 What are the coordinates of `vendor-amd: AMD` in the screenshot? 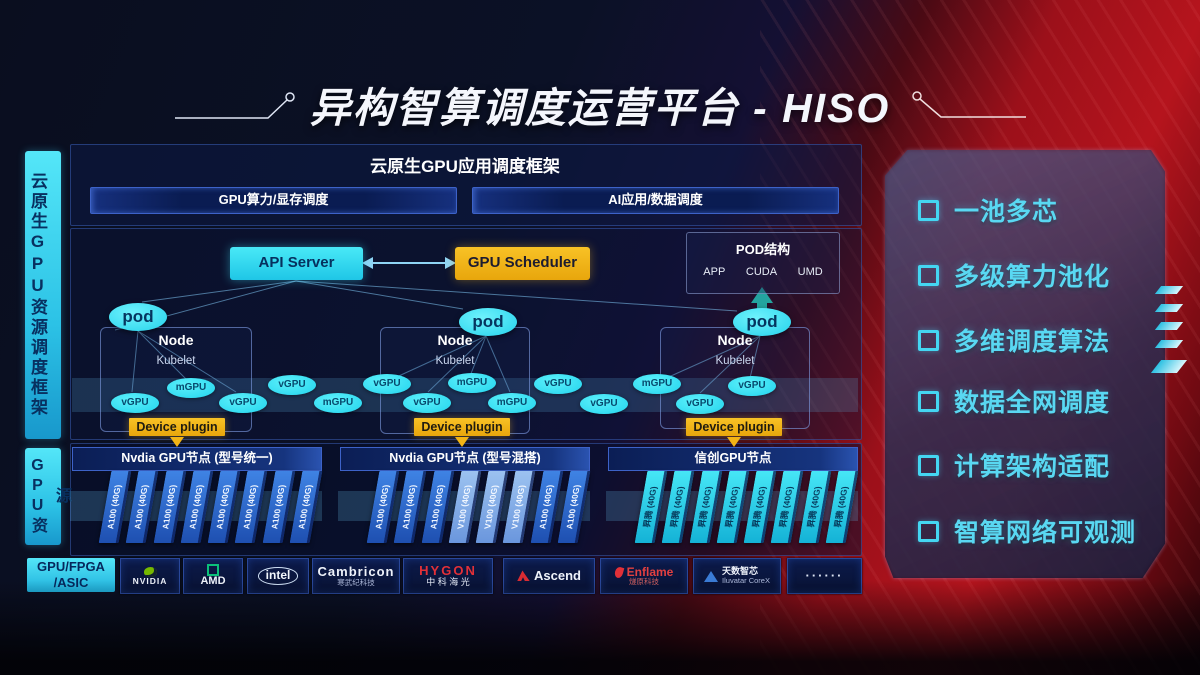 It's located at (213, 576).